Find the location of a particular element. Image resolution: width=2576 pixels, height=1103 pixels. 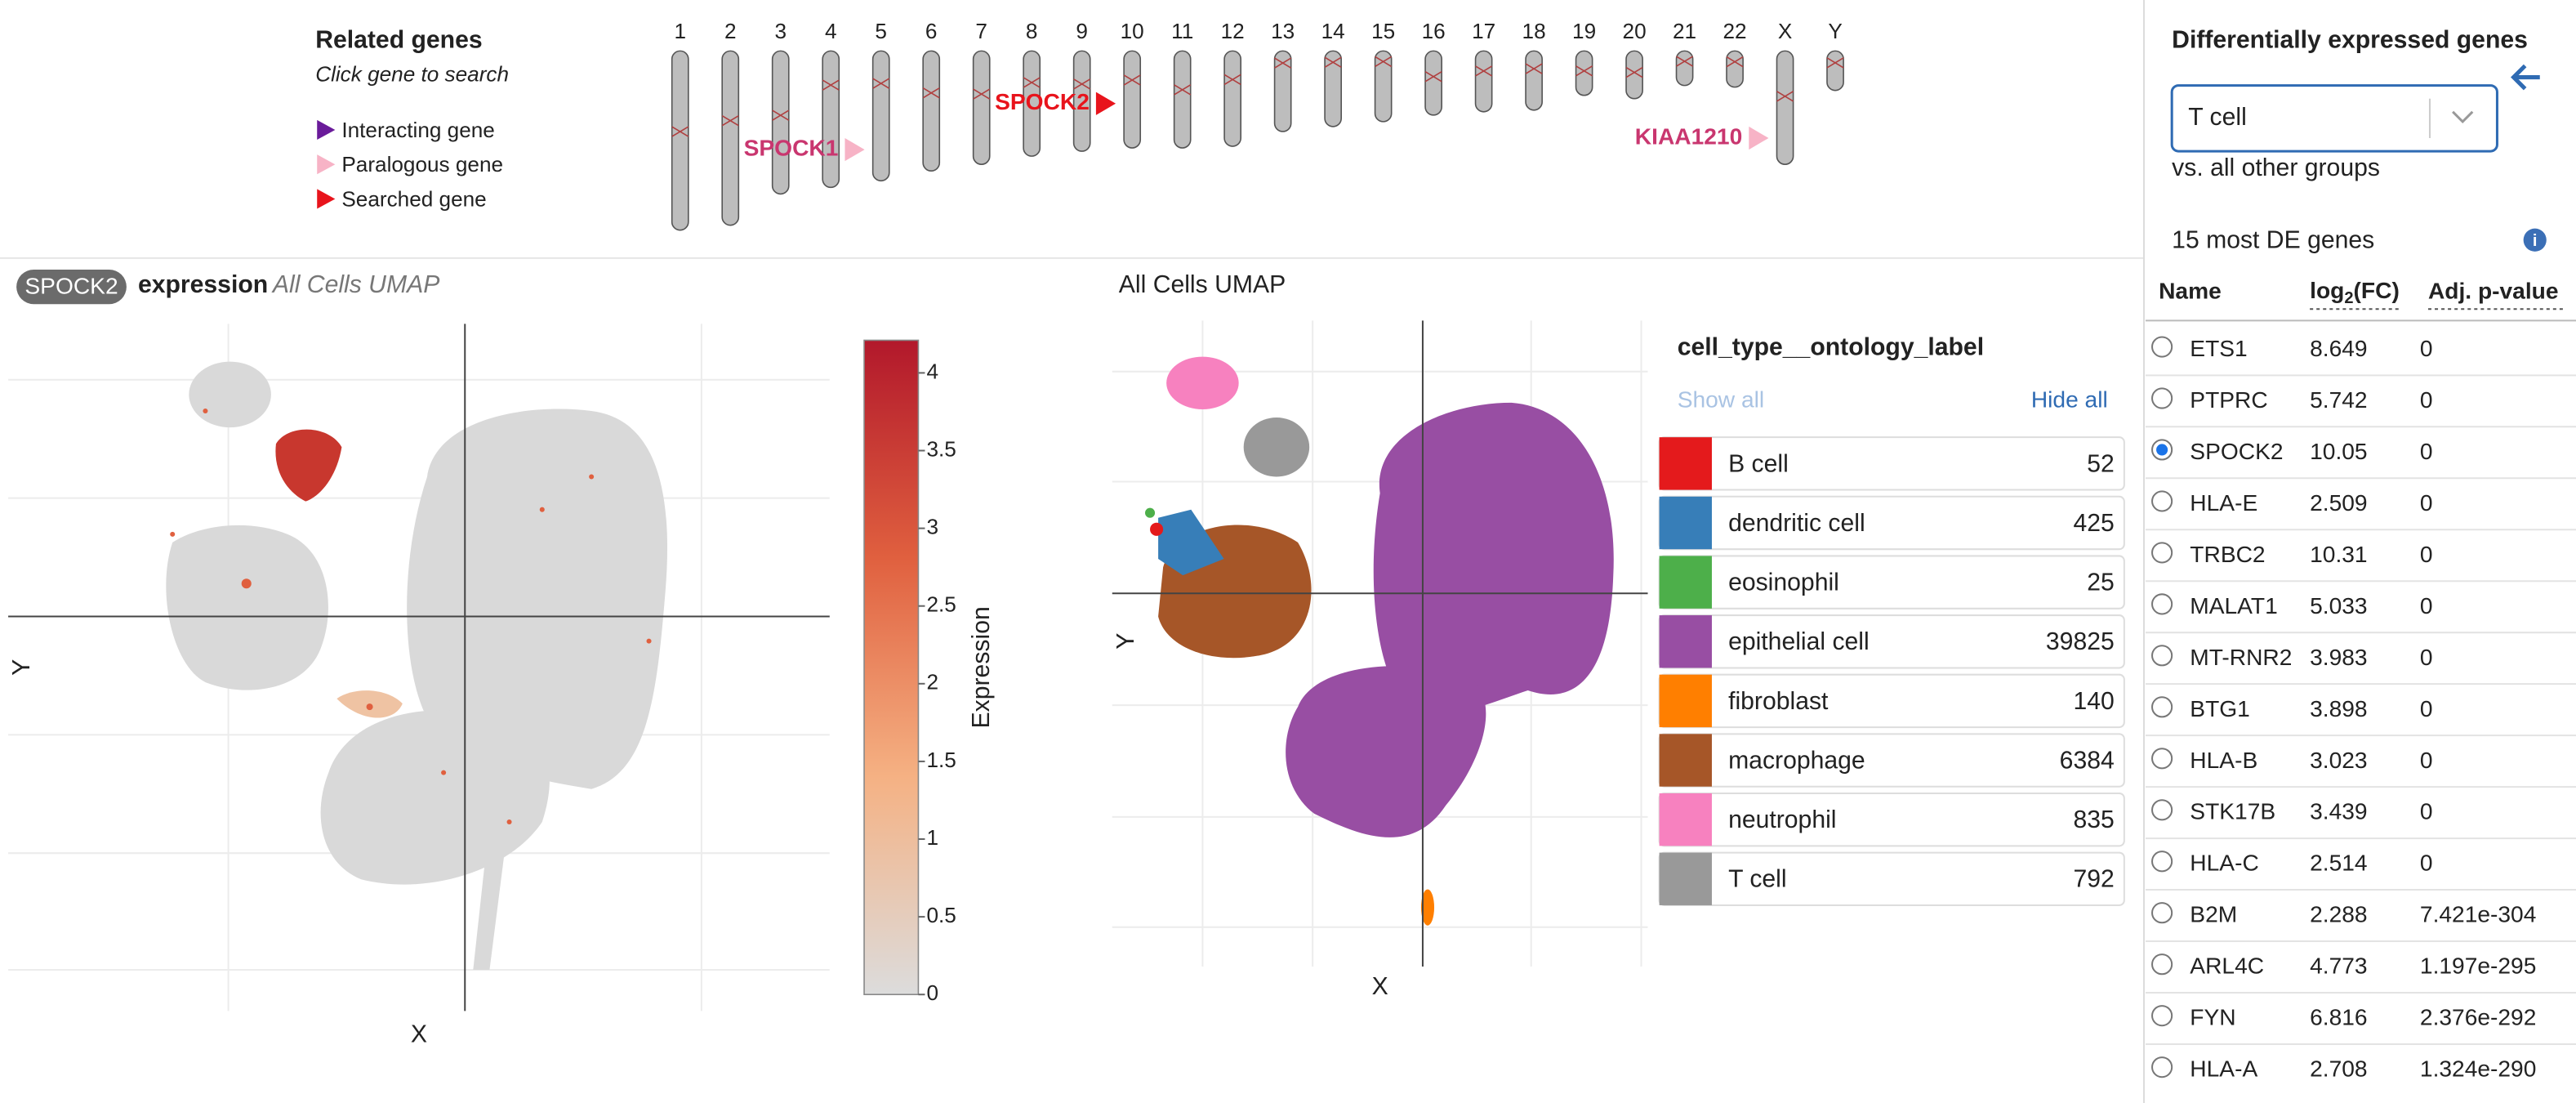

colorbar-label: Expression is located at coordinates (982, 667).